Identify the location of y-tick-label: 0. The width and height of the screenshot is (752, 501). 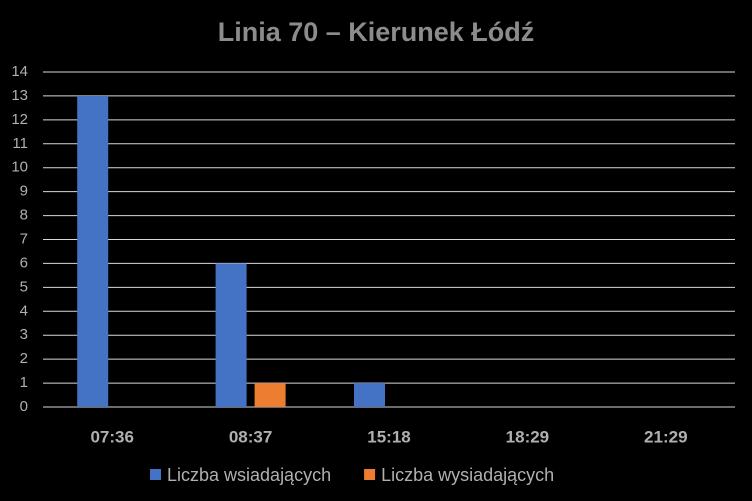
(24, 406).